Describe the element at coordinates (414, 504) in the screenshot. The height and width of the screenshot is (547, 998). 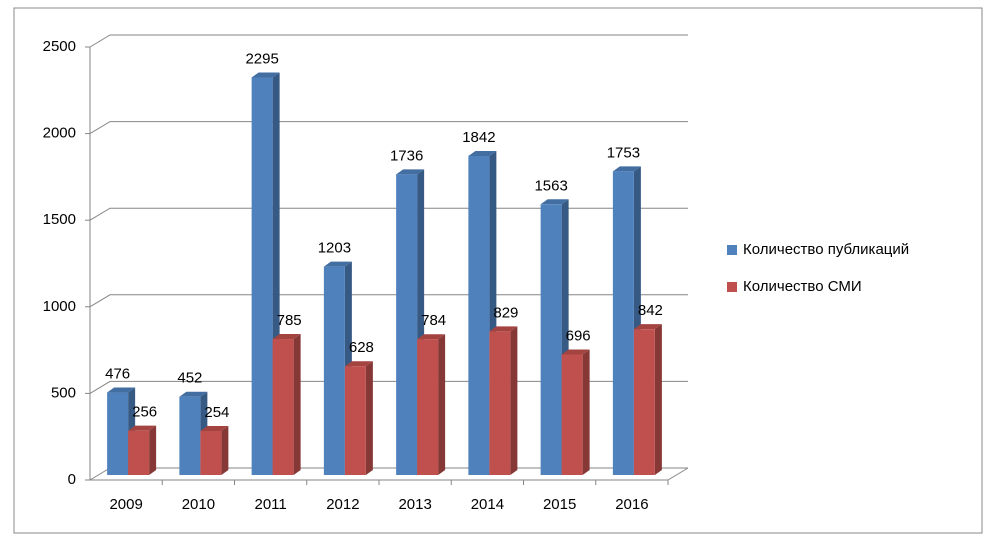
I see `x-tick-label: 2013` at that location.